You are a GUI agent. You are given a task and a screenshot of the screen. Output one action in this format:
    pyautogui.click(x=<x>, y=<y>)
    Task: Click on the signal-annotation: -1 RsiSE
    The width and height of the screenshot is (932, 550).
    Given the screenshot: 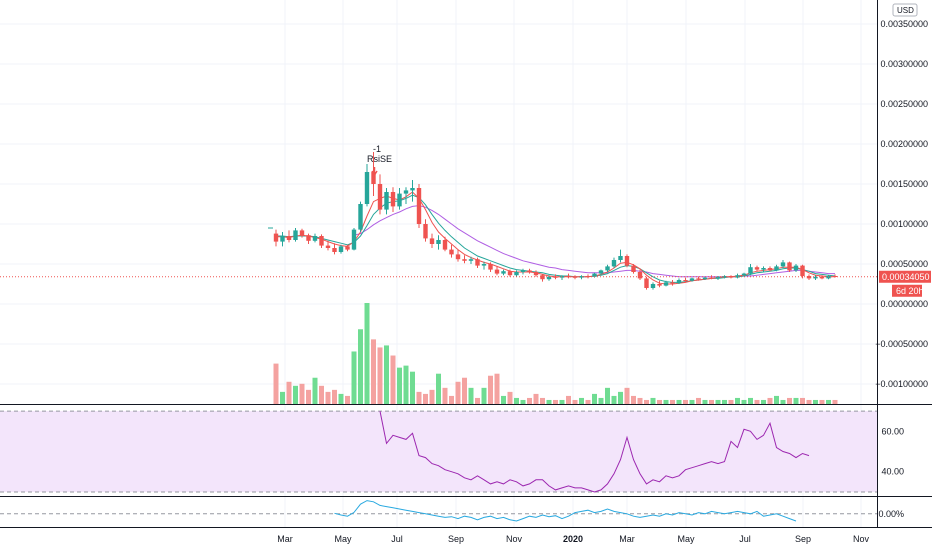 What is the action you would take?
    pyautogui.click(x=379, y=160)
    